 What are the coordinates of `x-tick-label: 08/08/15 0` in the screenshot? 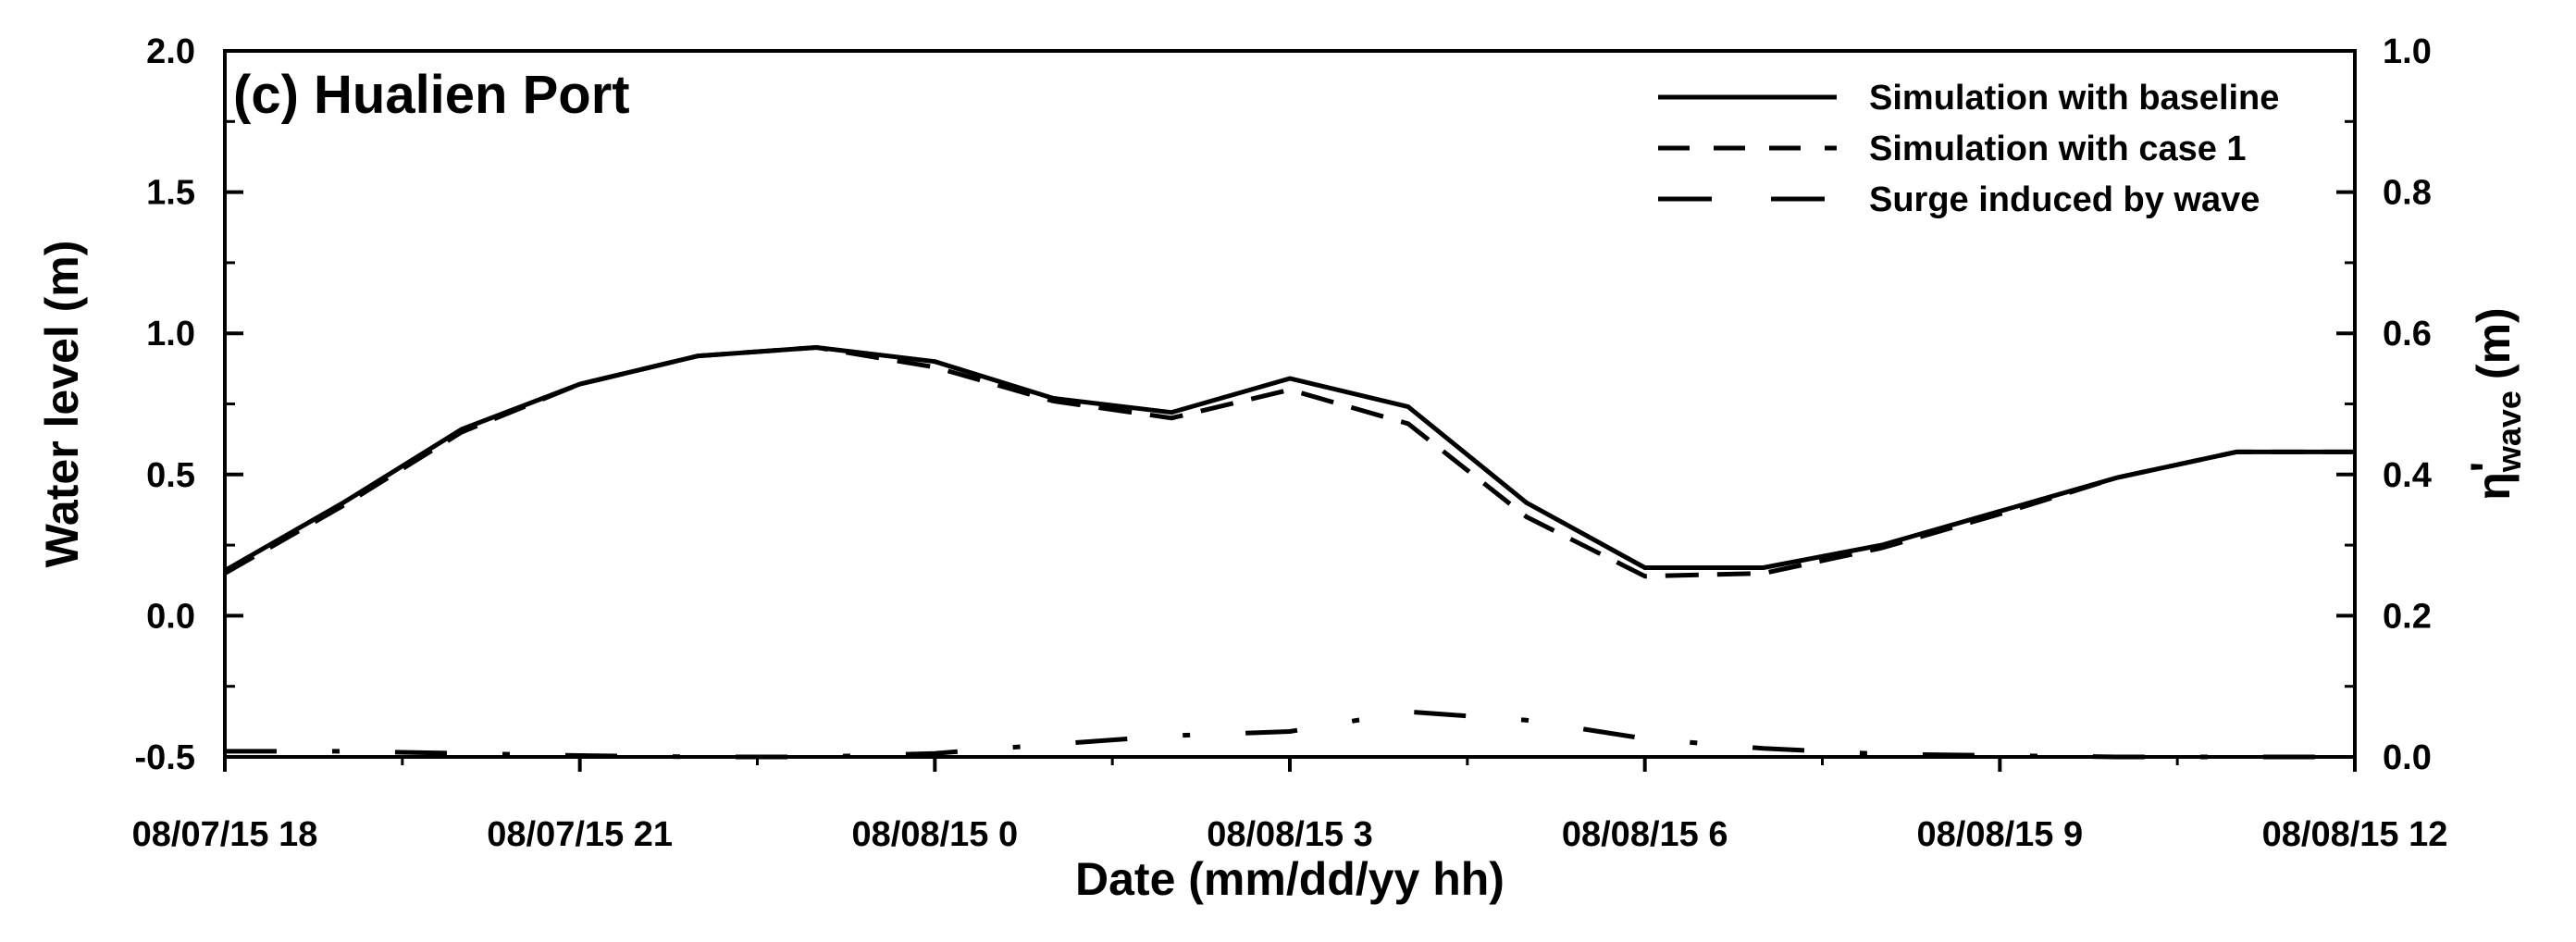 It's located at (936, 834).